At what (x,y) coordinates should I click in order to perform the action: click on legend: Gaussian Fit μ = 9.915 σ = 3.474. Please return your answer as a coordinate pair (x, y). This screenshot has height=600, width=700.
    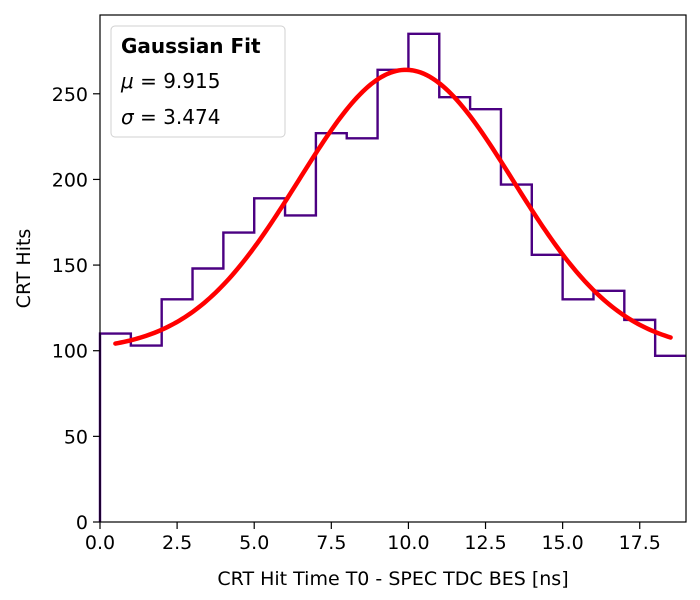
    Looking at the image, I should click on (198, 81).